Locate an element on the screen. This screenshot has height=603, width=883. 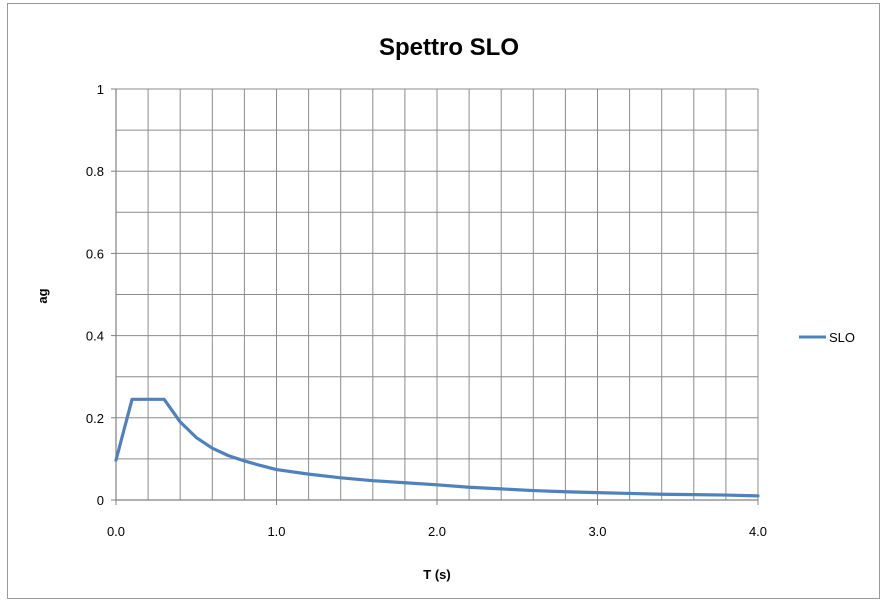
y-tick-labels: 0 0.2 0.4 0.6 0.8 1 is located at coordinates (101, 295).